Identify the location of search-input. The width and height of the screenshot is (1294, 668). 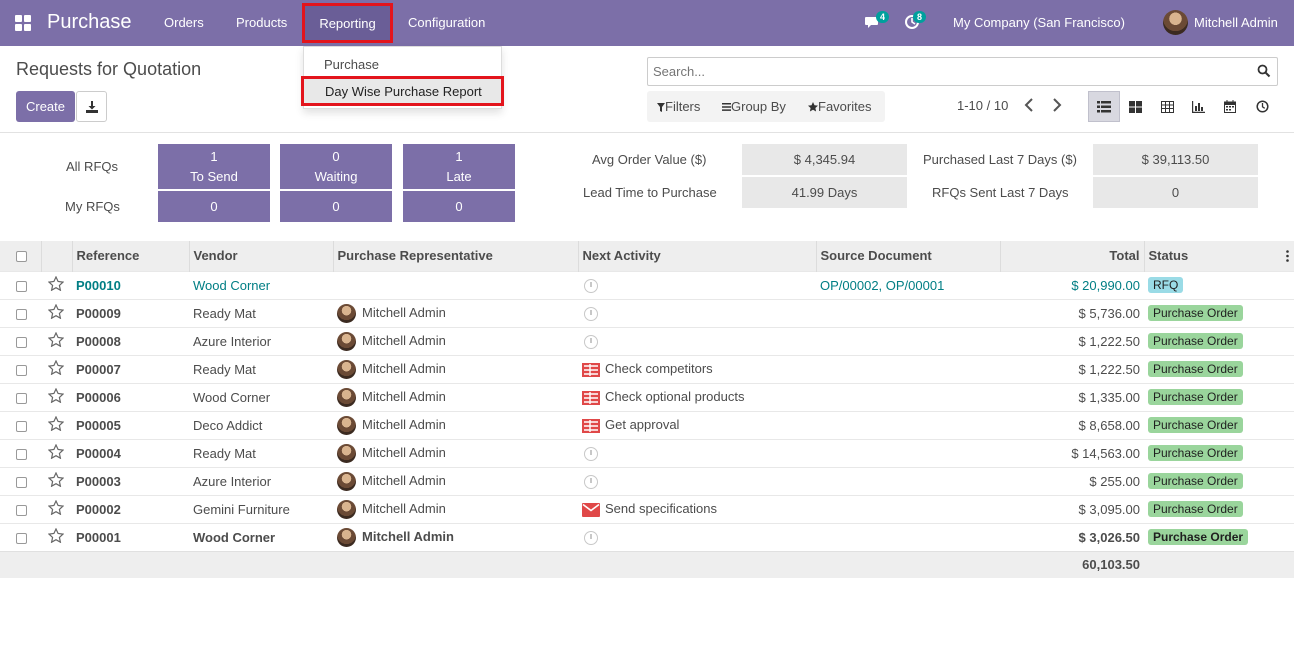
(948, 71).